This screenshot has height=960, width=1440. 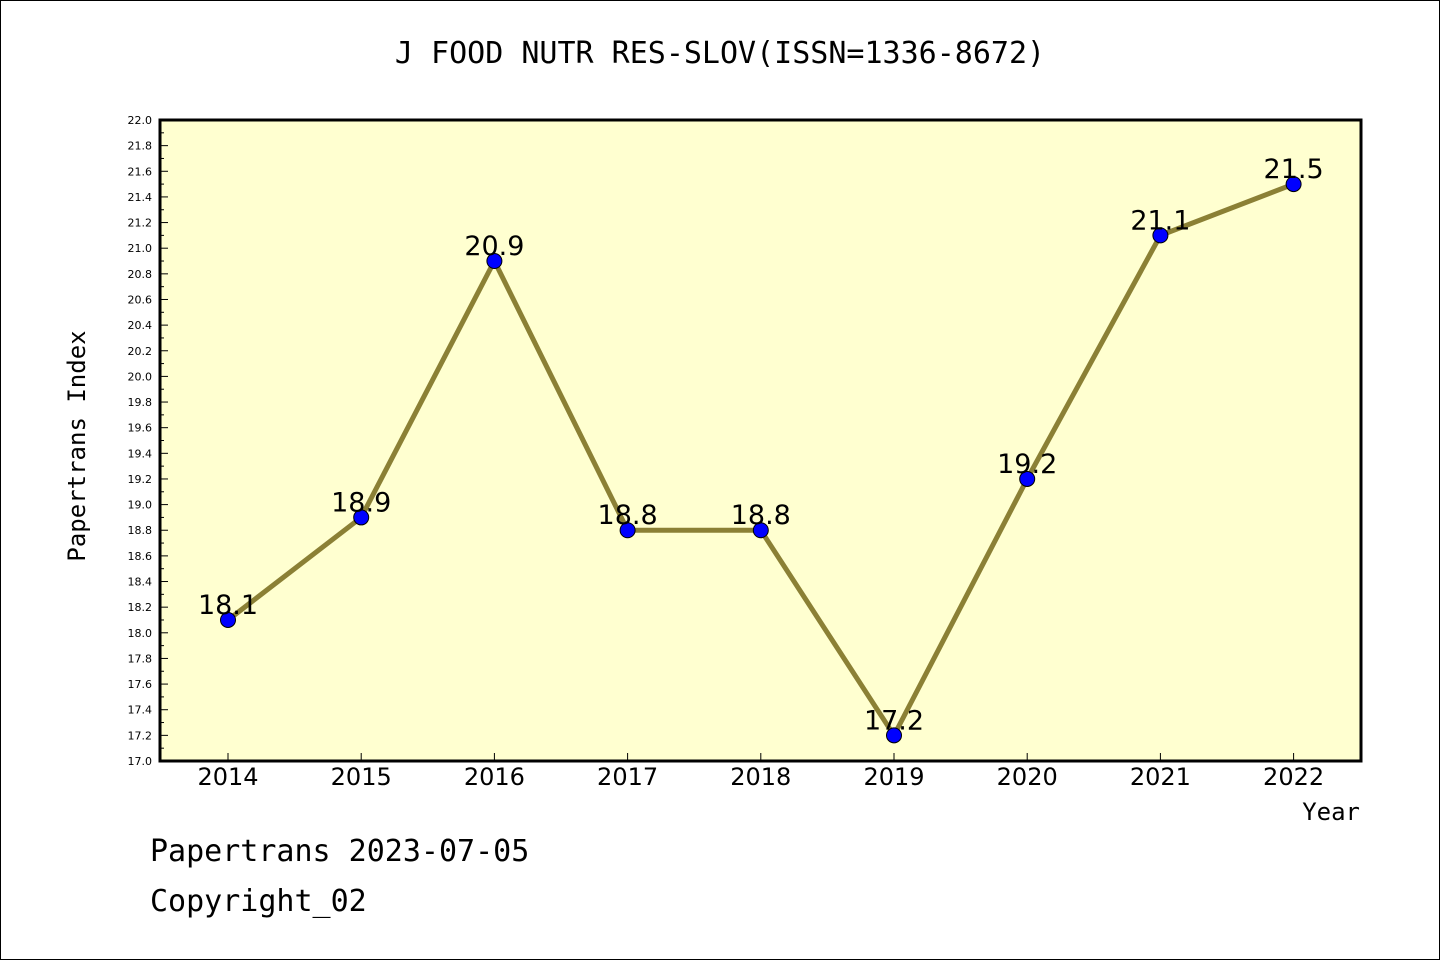 What do you see at coordinates (1160, 220) in the screenshot?
I see `data-label: 21.1` at bounding box center [1160, 220].